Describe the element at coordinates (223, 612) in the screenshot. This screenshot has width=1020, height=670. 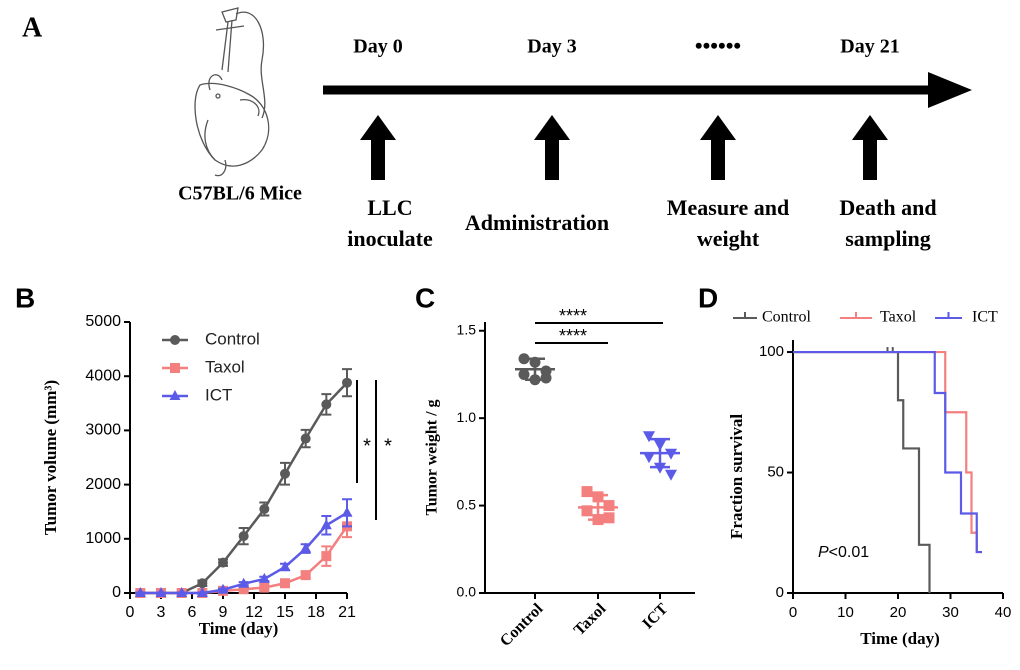
I see `x-tick-label: 9` at that location.